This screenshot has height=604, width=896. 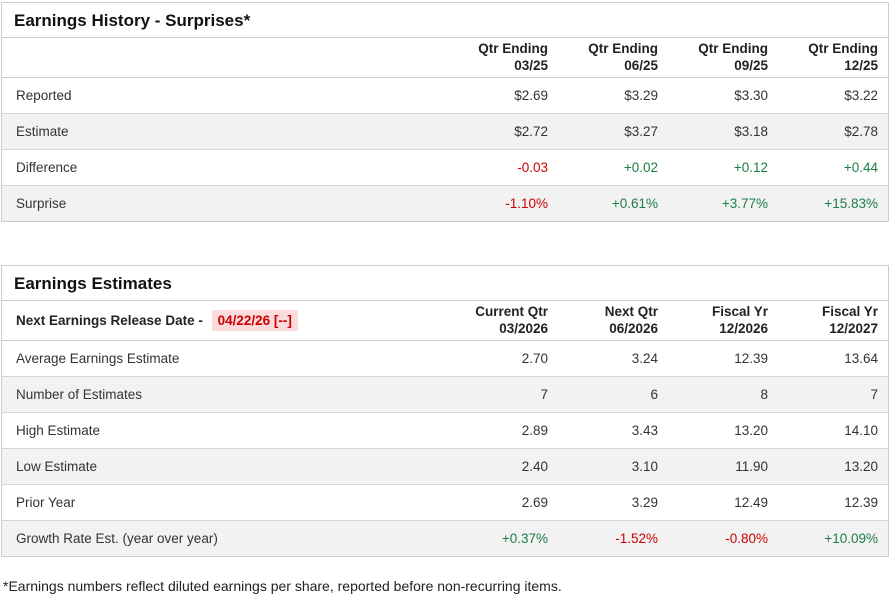 I want to click on table-row-prior-year: Prior Year 2.69 3.29 12.49 12.39, so click(x=445, y=502).